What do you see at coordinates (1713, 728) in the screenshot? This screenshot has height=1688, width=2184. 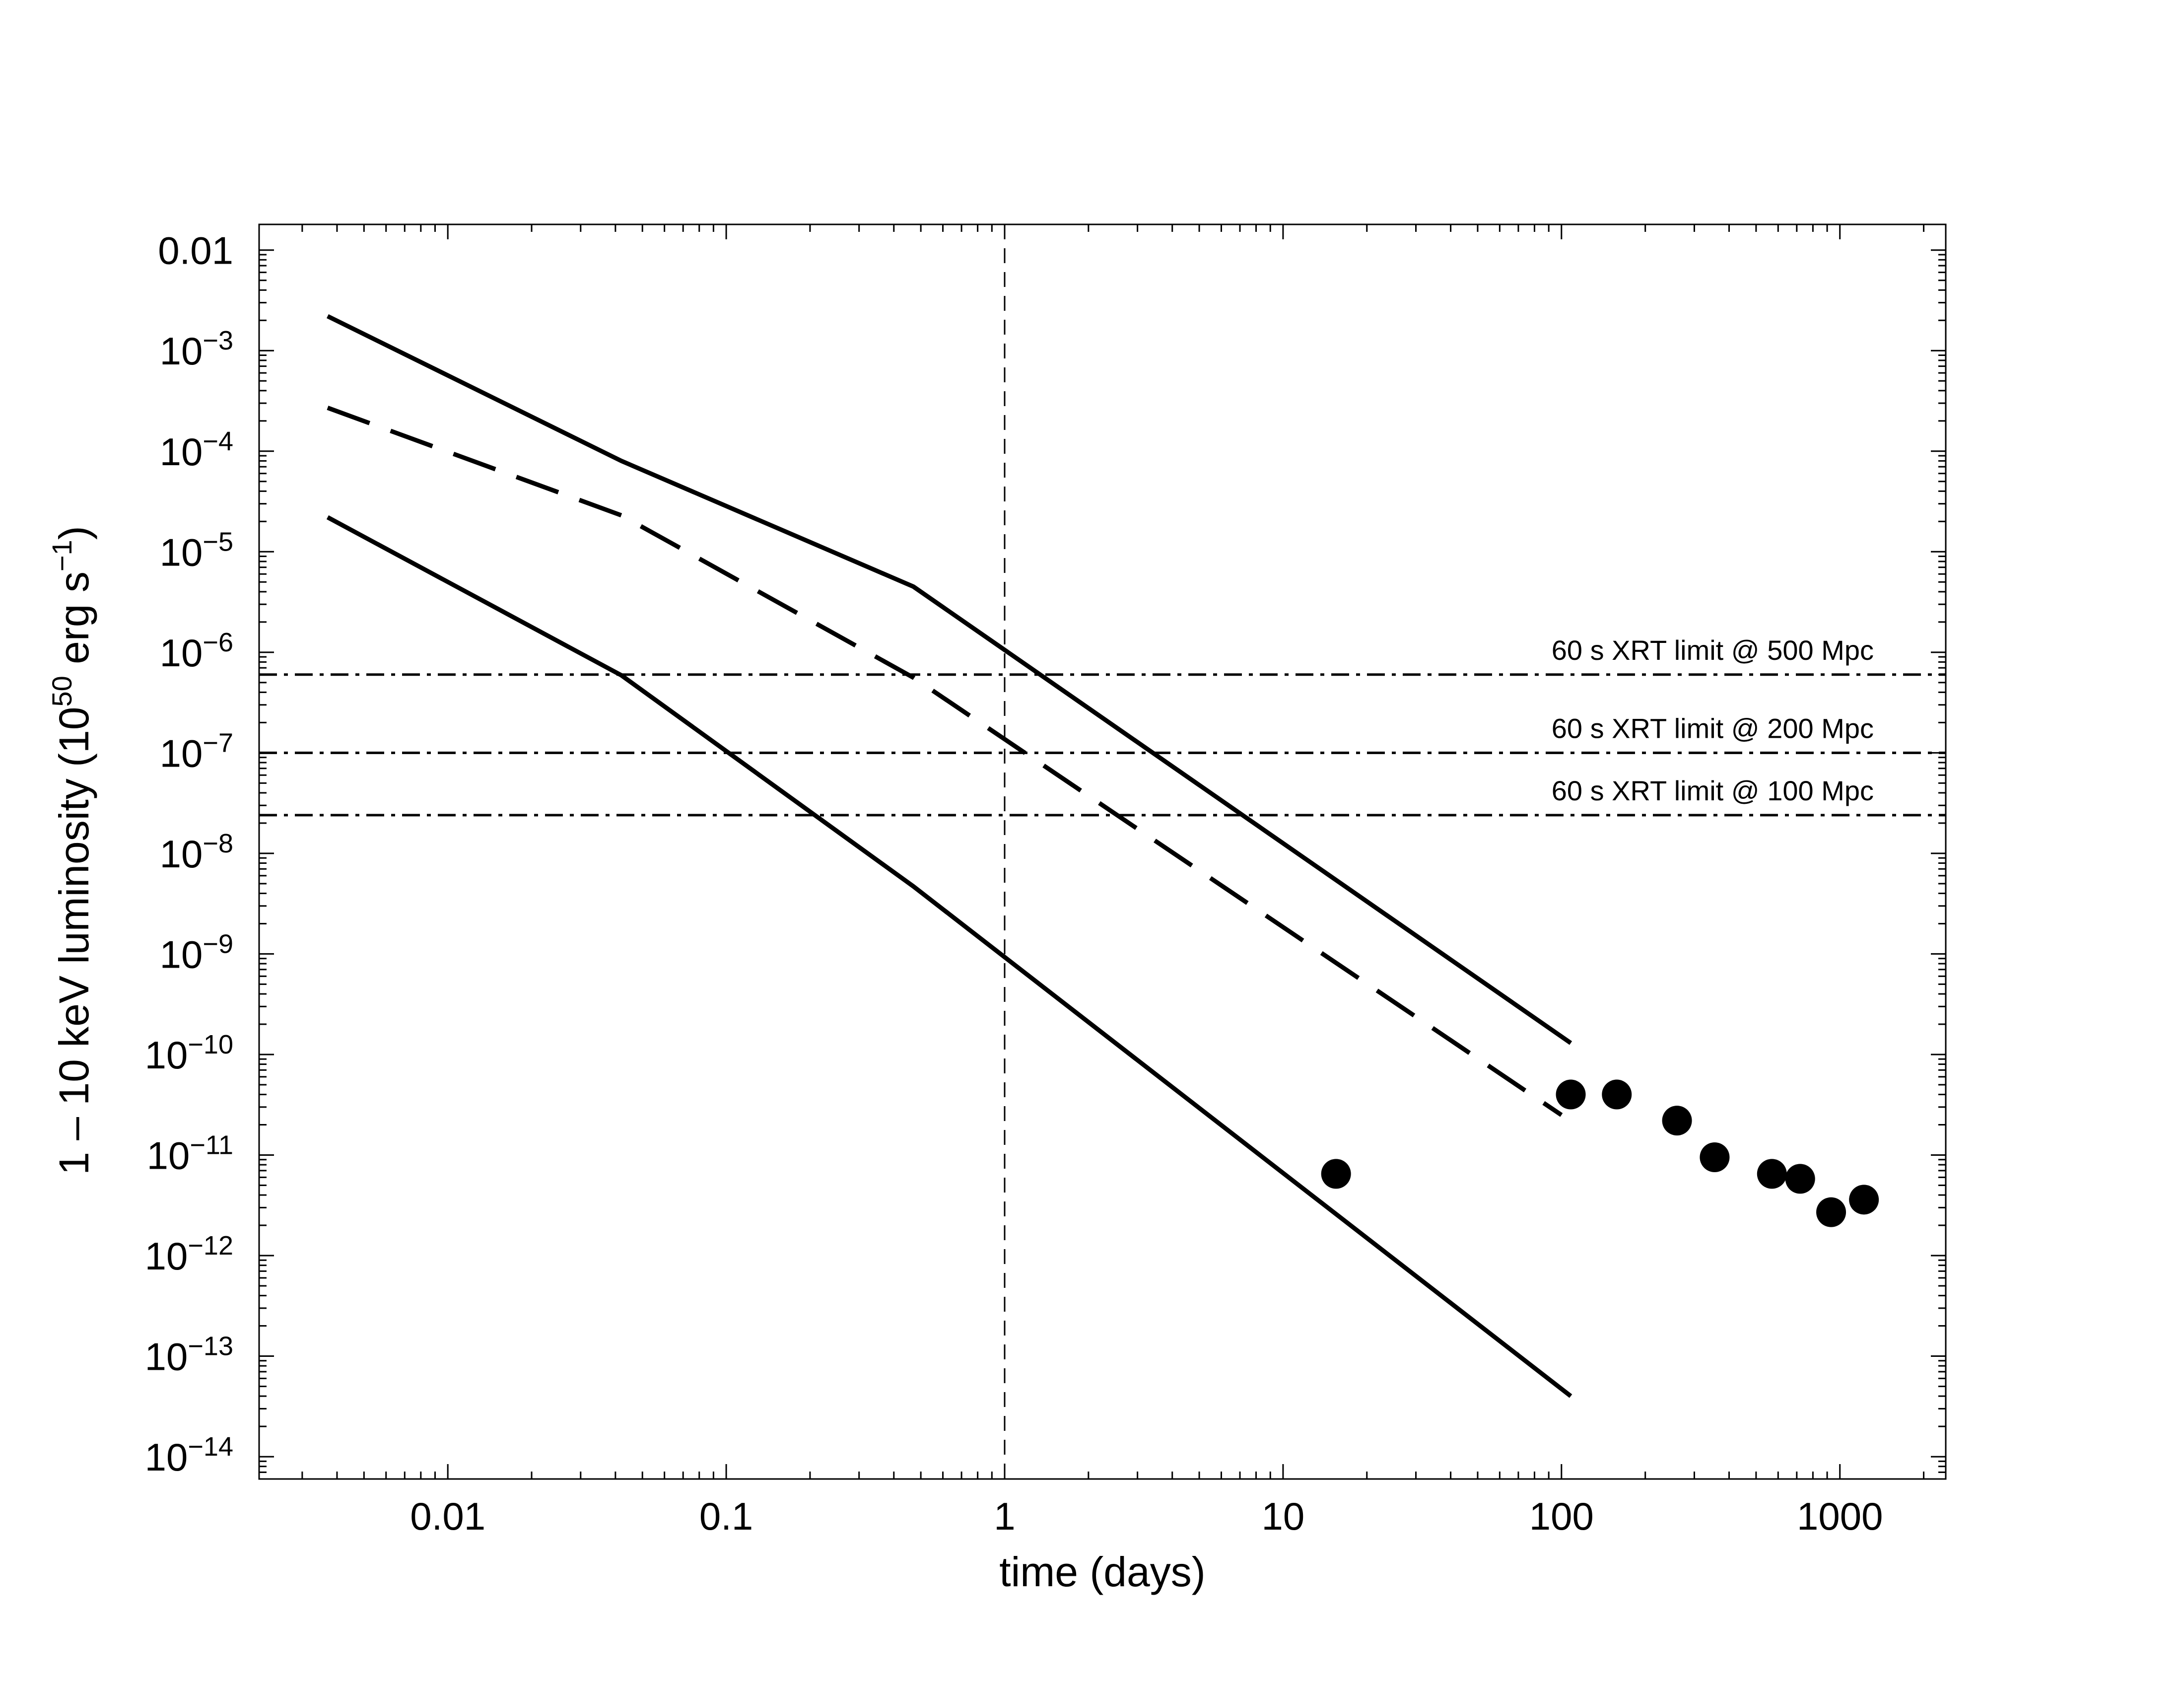 I see `xrt-limit-label: 60 s XRT limit @ 200 Mpc` at bounding box center [1713, 728].